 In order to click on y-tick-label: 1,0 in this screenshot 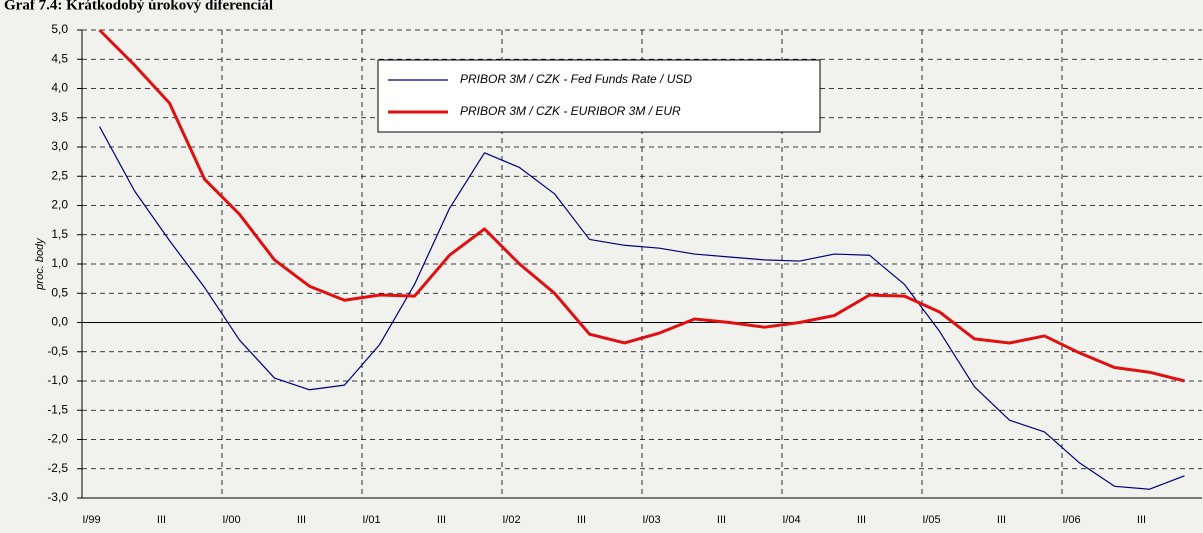, I will do `click(59, 263)`.